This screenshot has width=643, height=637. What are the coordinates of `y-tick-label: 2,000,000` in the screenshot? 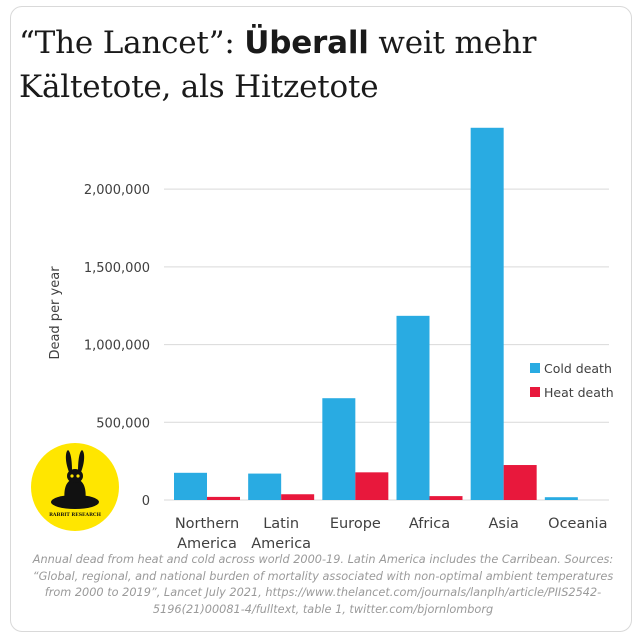 It's located at (117, 190).